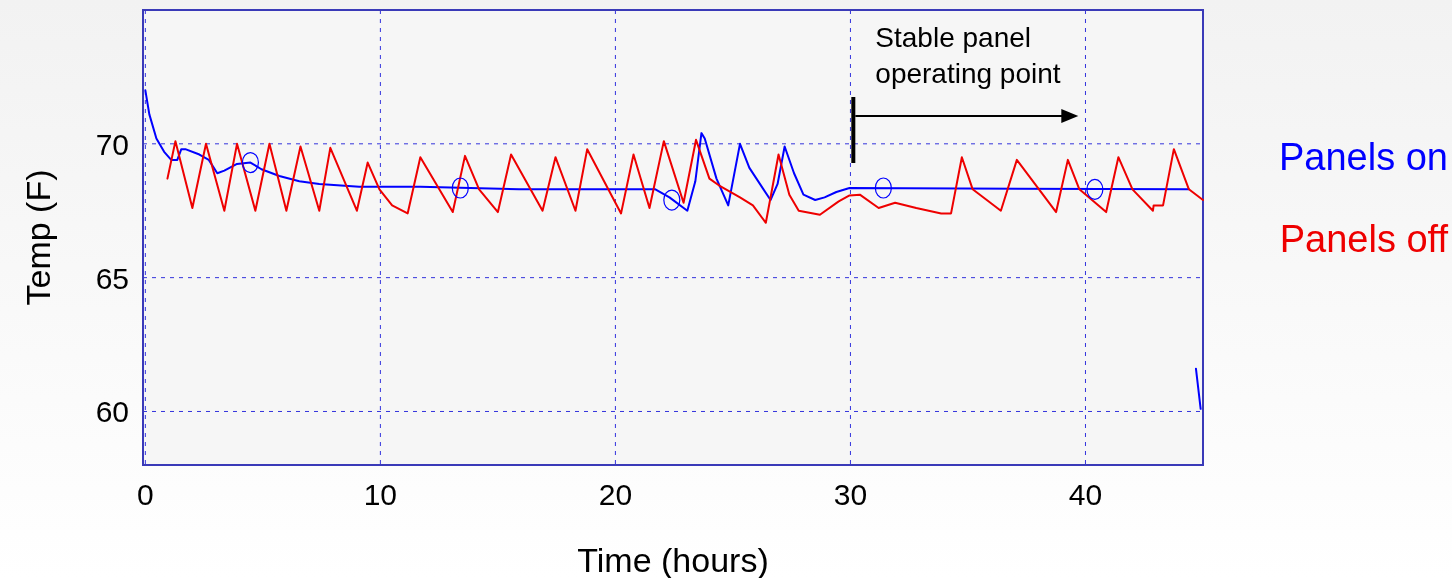 The width and height of the screenshot is (1452, 578). I want to click on text: Panels off, so click(1364, 239).